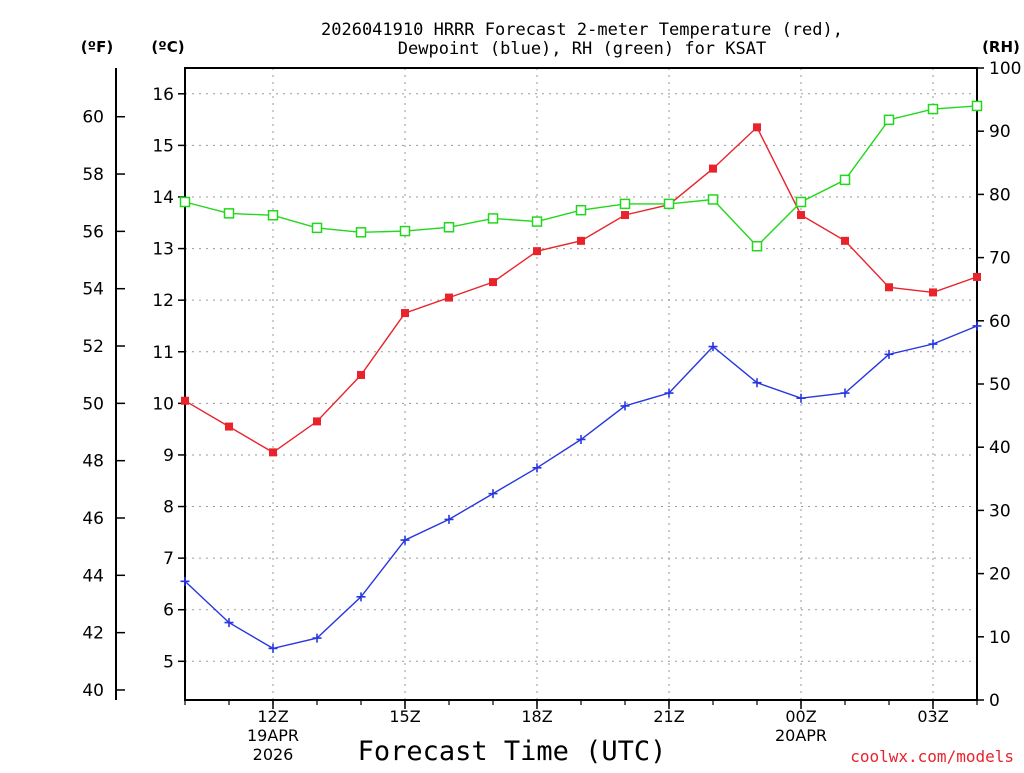 The width and height of the screenshot is (1024, 773). Describe the element at coordinates (1000, 132) in the screenshot. I see `rh-tick-label: 90` at that location.